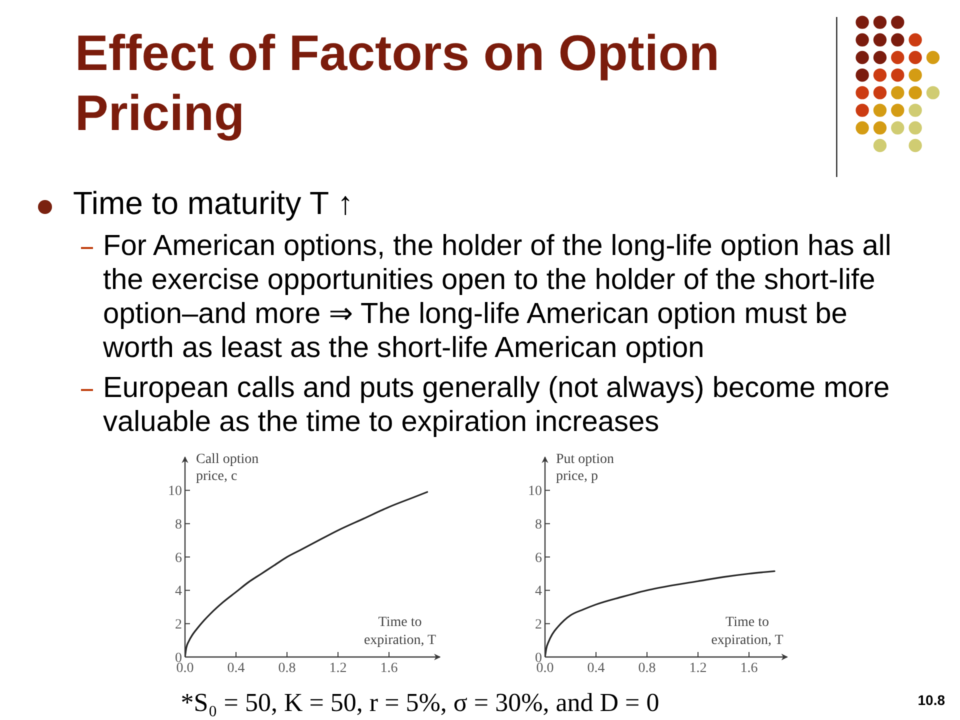  Describe the element at coordinates (397, 83) in the screenshot. I see `text: Effect of Factors on Option Pricing` at that location.